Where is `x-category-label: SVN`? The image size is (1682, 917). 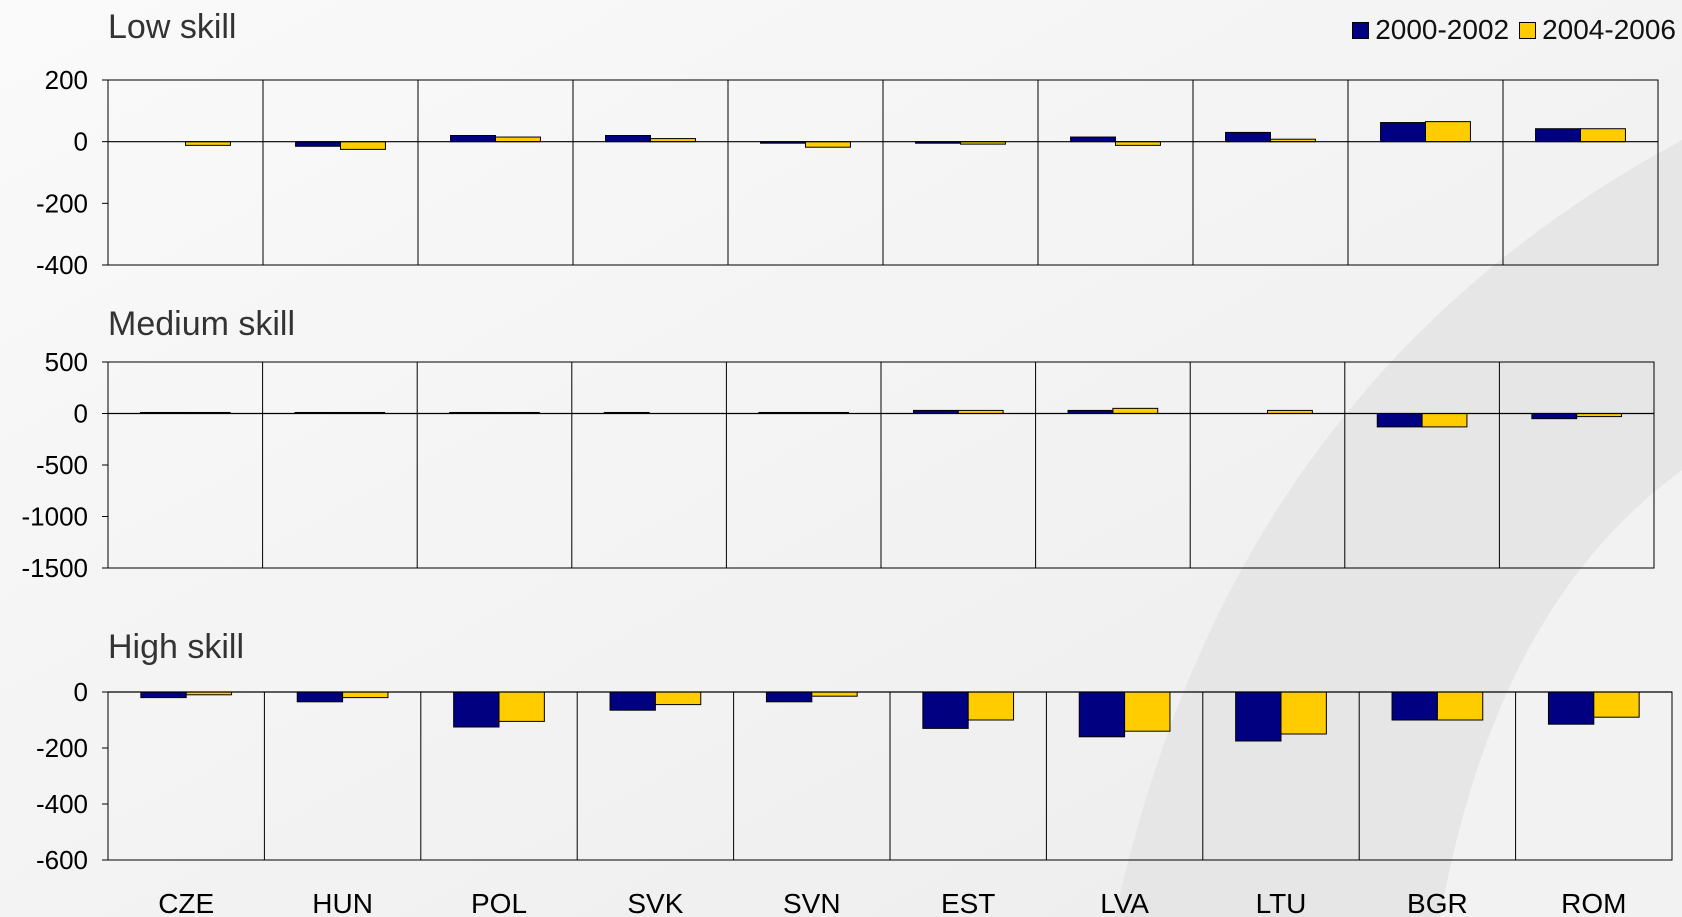
x-category-label: SVN is located at coordinates (812, 902).